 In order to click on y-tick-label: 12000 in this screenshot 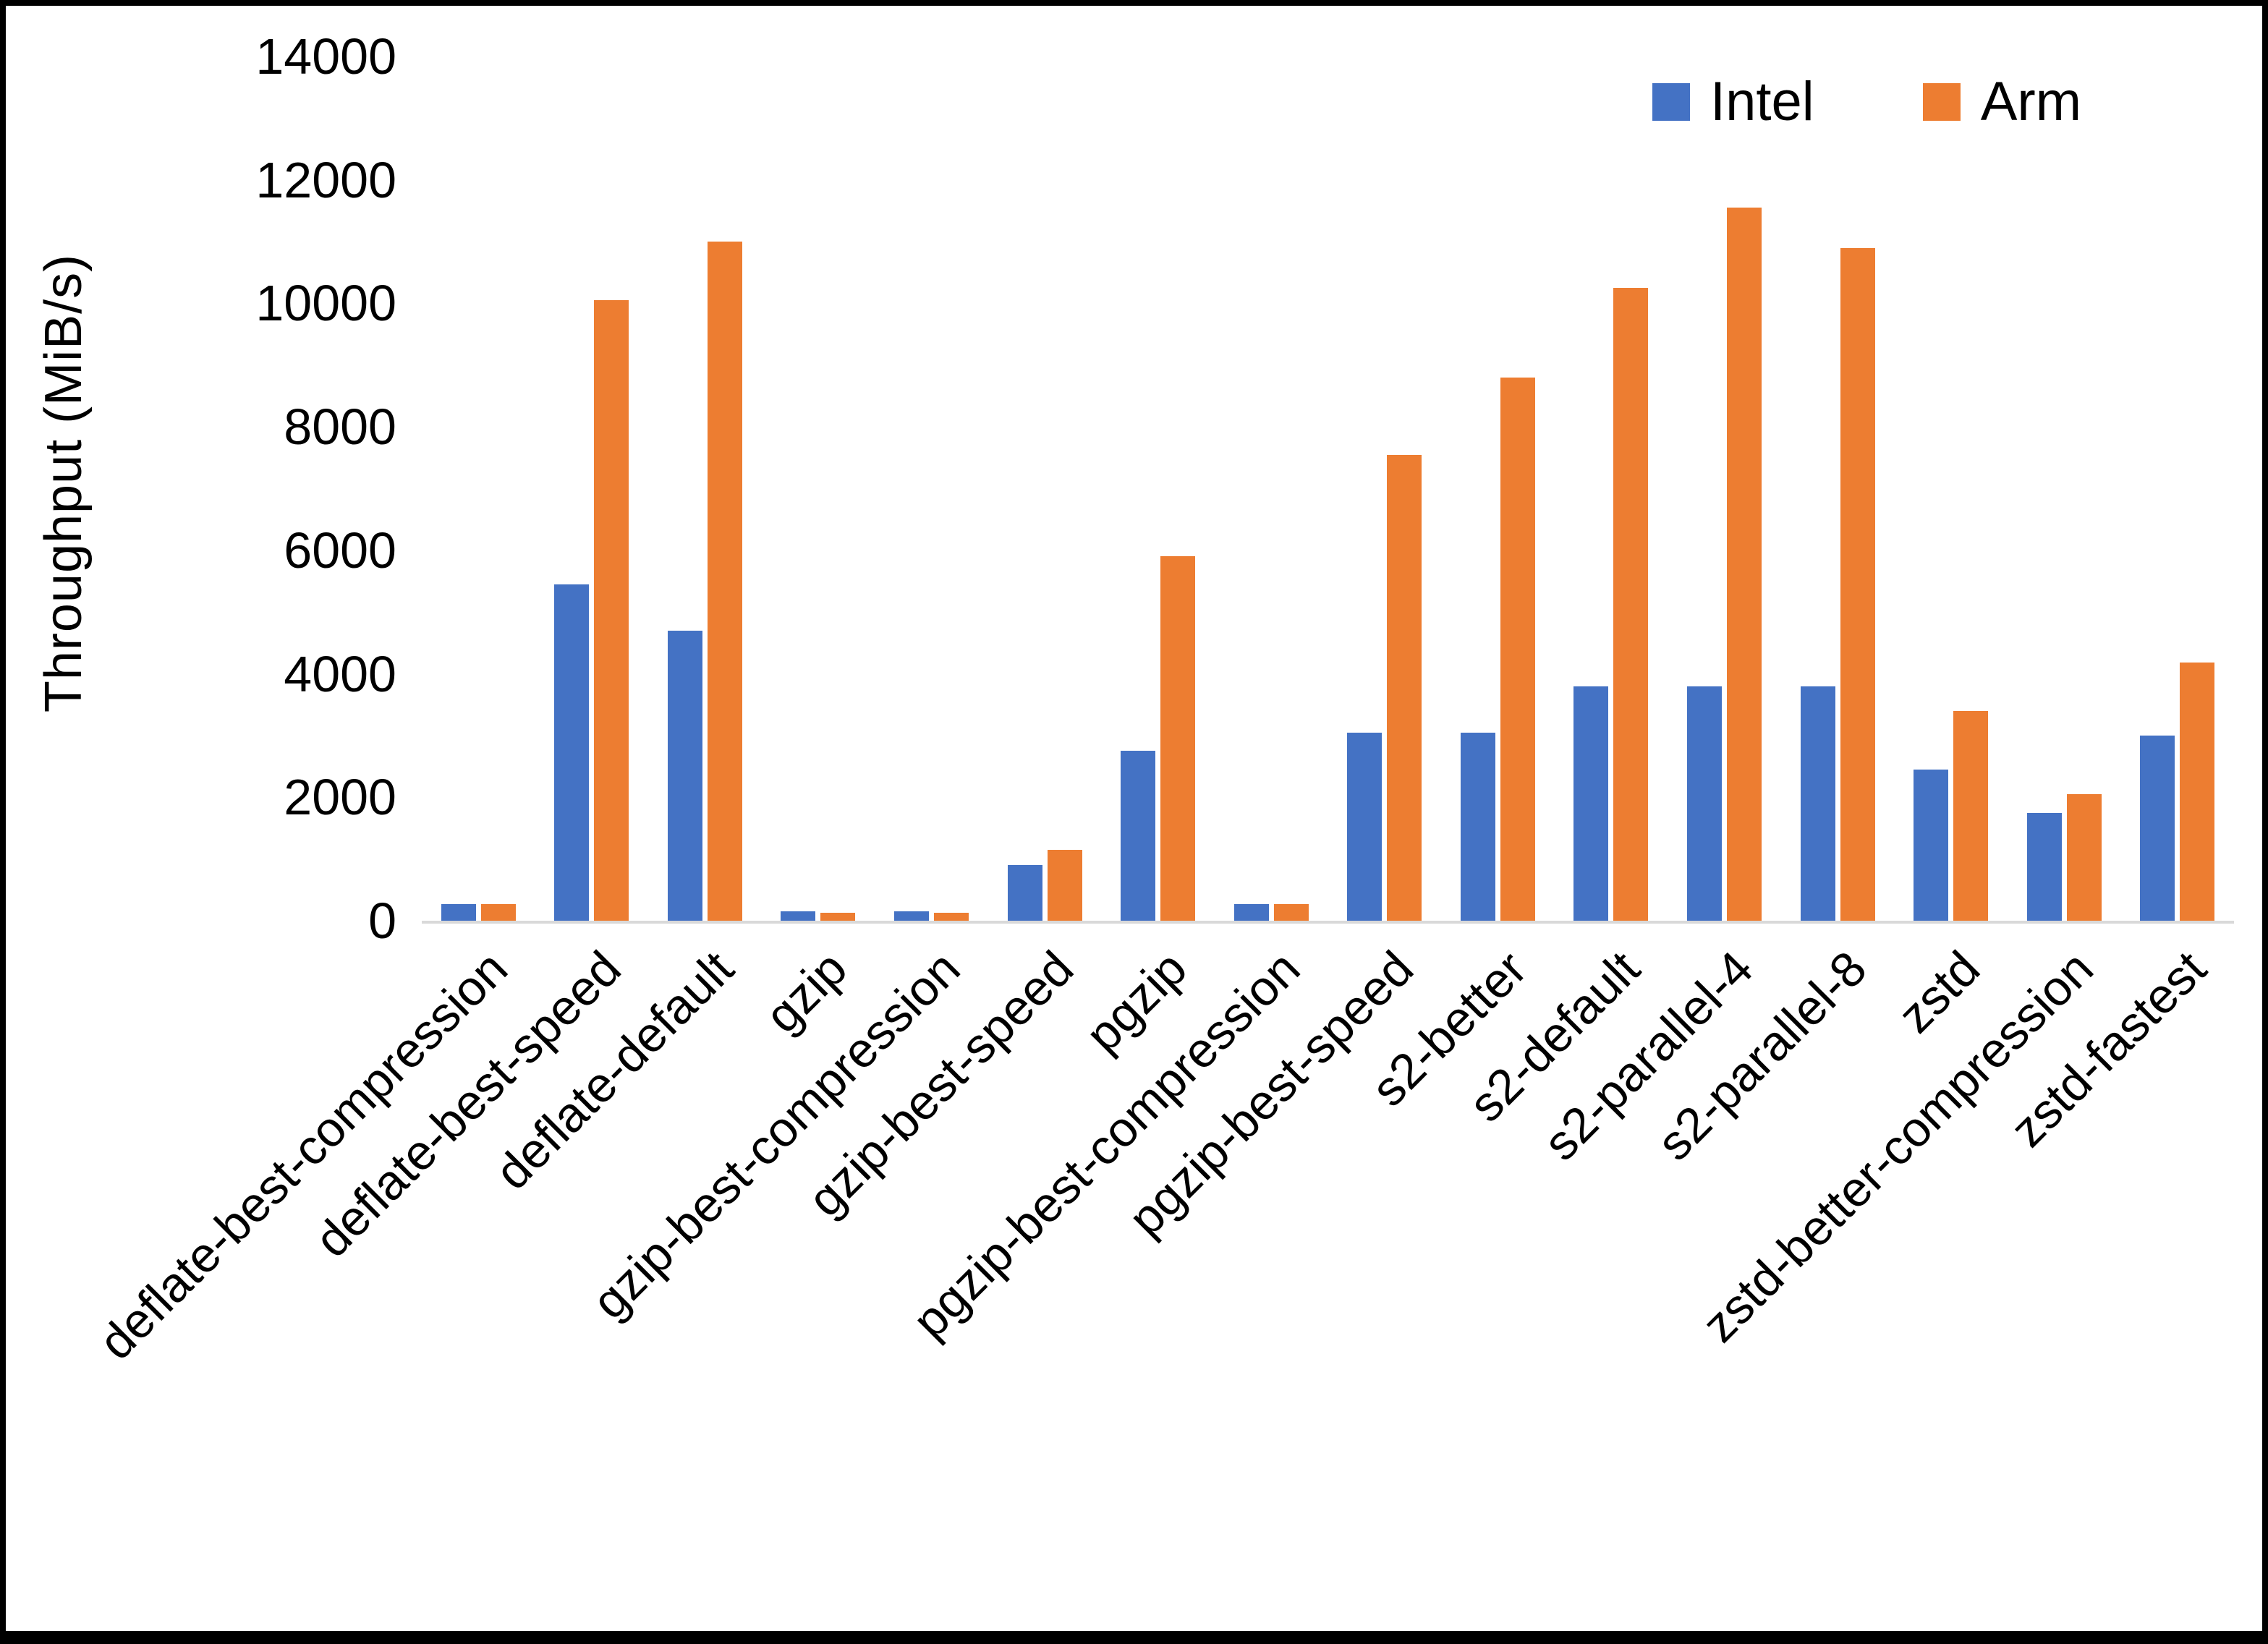, I will do `click(325, 179)`.